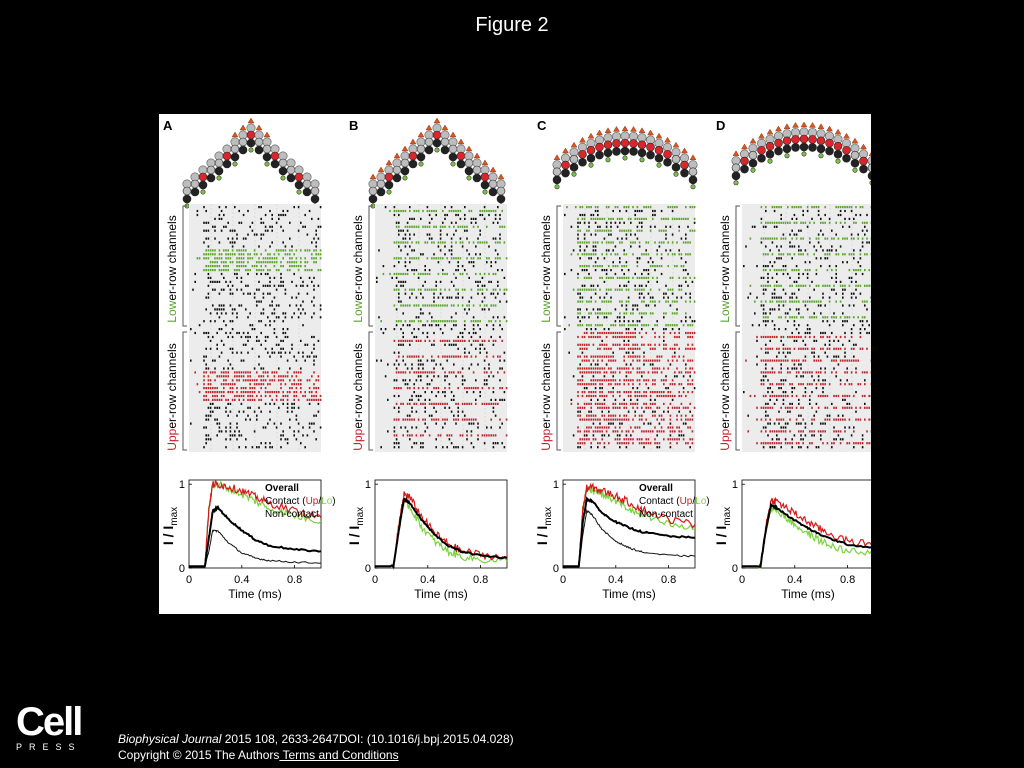 Image resolution: width=1024 pixels, height=768 pixels. Describe the element at coordinates (339, 755) in the screenshot. I see `terms-and-conditions-link: Terms and Conditions` at that location.